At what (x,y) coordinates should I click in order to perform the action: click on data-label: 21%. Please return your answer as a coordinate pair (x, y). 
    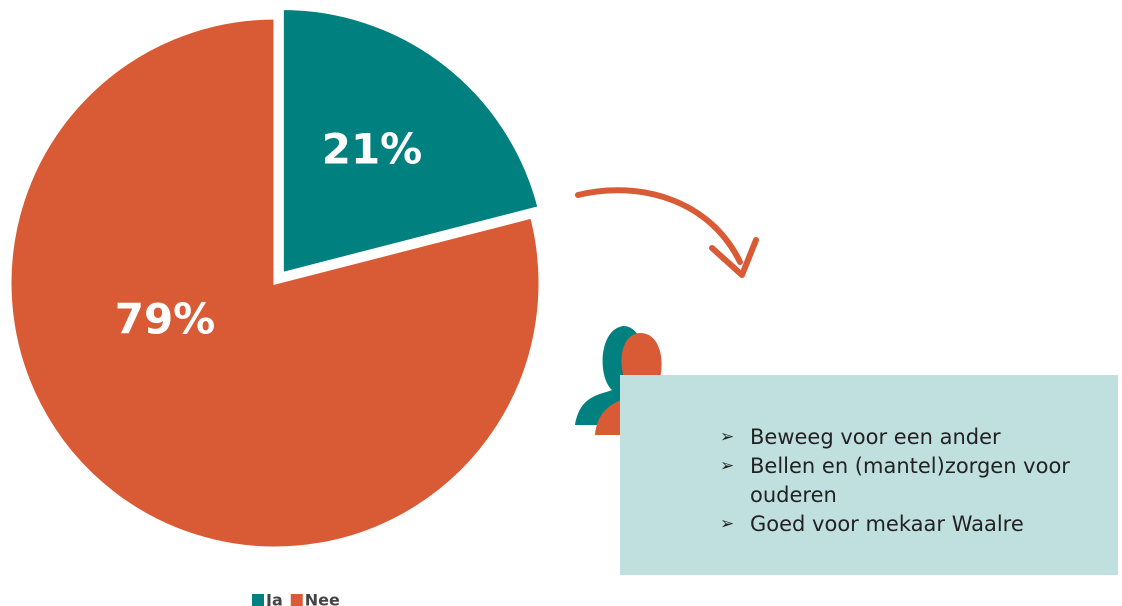
    Looking at the image, I should click on (372, 149).